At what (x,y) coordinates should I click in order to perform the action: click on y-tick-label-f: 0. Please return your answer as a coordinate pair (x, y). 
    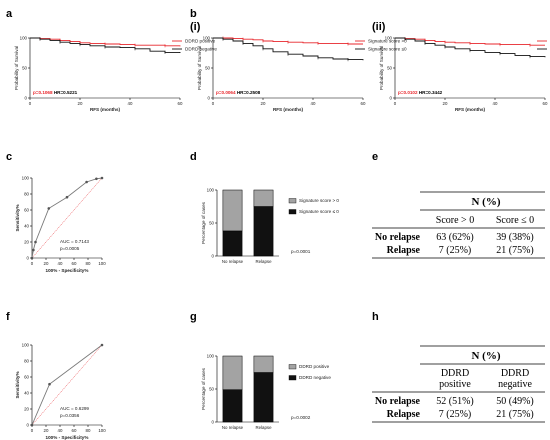
    Looking at the image, I should click on (28, 425).